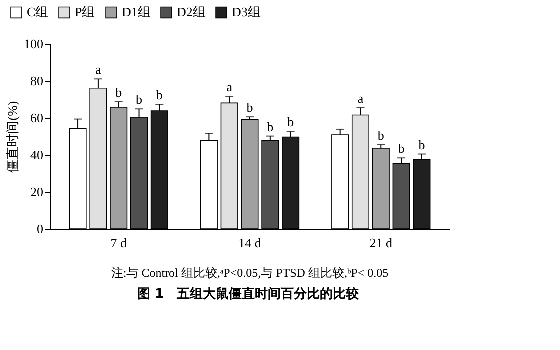 The height and width of the screenshot is (350, 560). What do you see at coordinates (250, 273) in the screenshot?
I see `text: 注:与 Control 组比较,ᵃP<0.05,与 PTSD 组比较,ᵇP< 0.05` at bounding box center [250, 273].